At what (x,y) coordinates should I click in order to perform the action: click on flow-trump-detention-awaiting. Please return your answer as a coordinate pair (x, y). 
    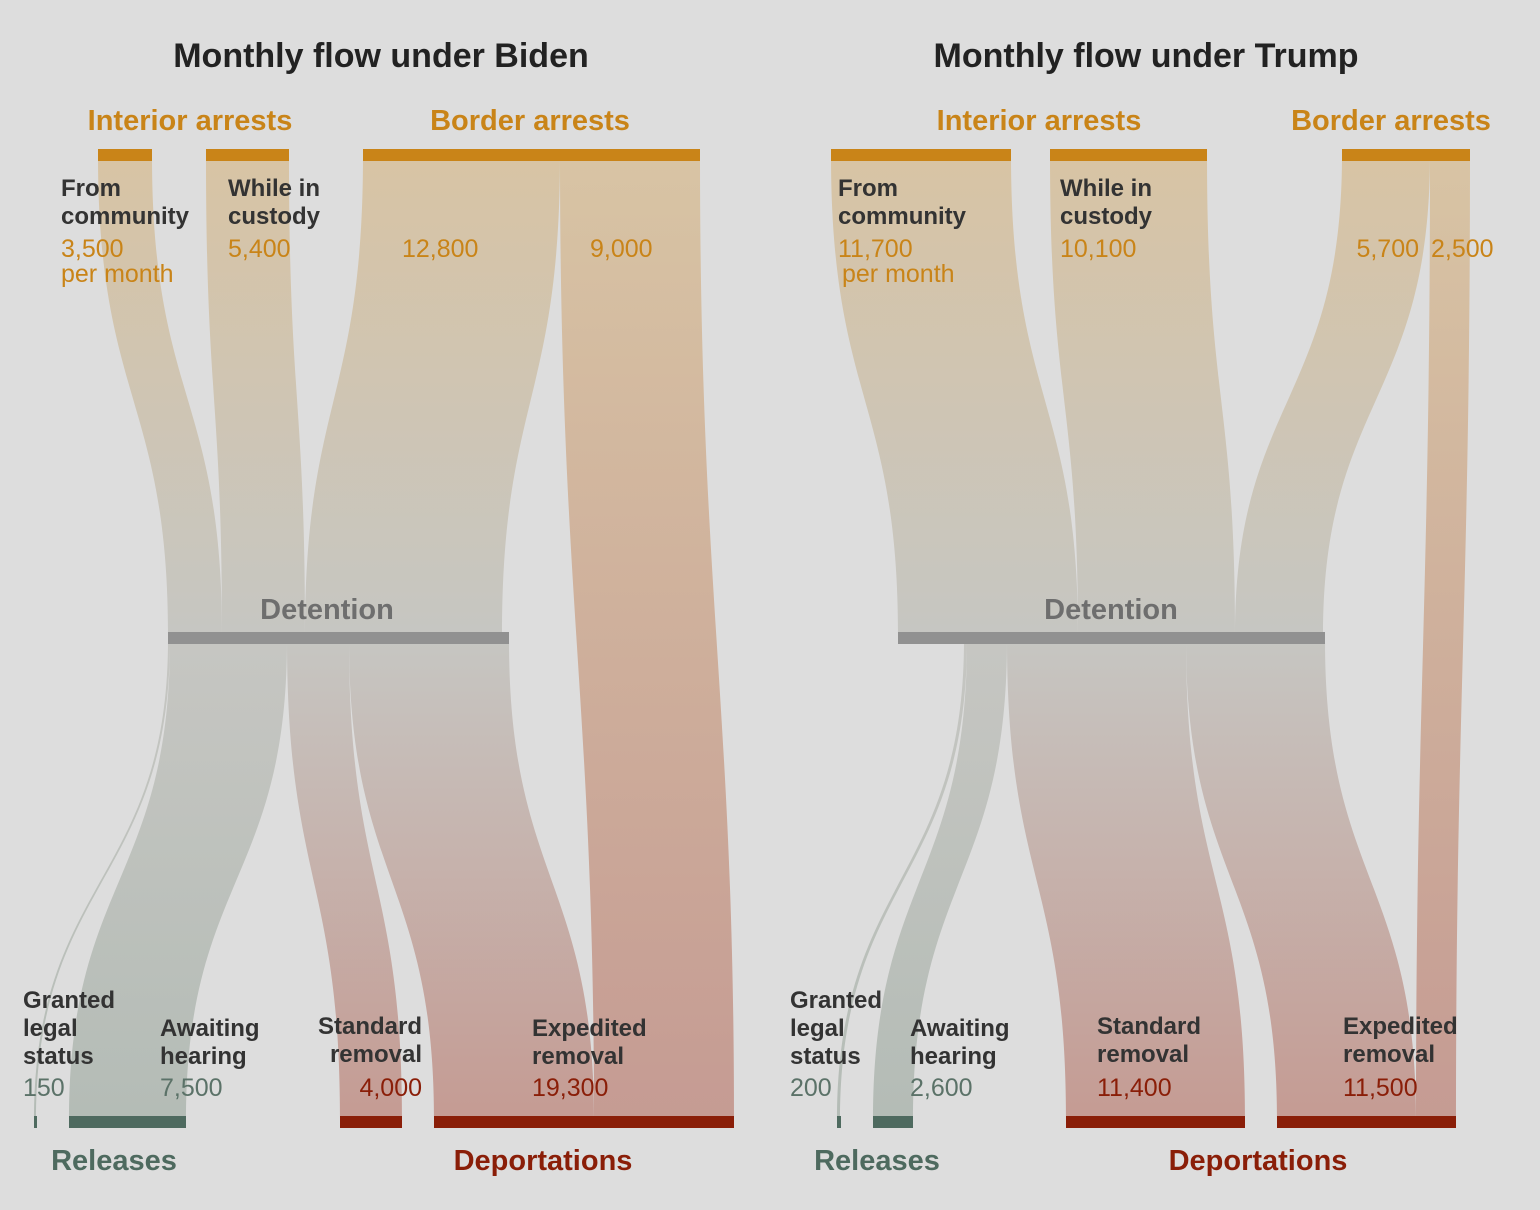
    Looking at the image, I should click on (940, 880).